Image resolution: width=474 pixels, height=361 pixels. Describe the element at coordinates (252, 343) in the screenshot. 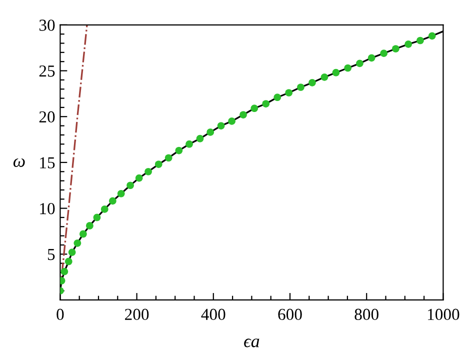

I see `x-axis-title: ϵa` at that location.